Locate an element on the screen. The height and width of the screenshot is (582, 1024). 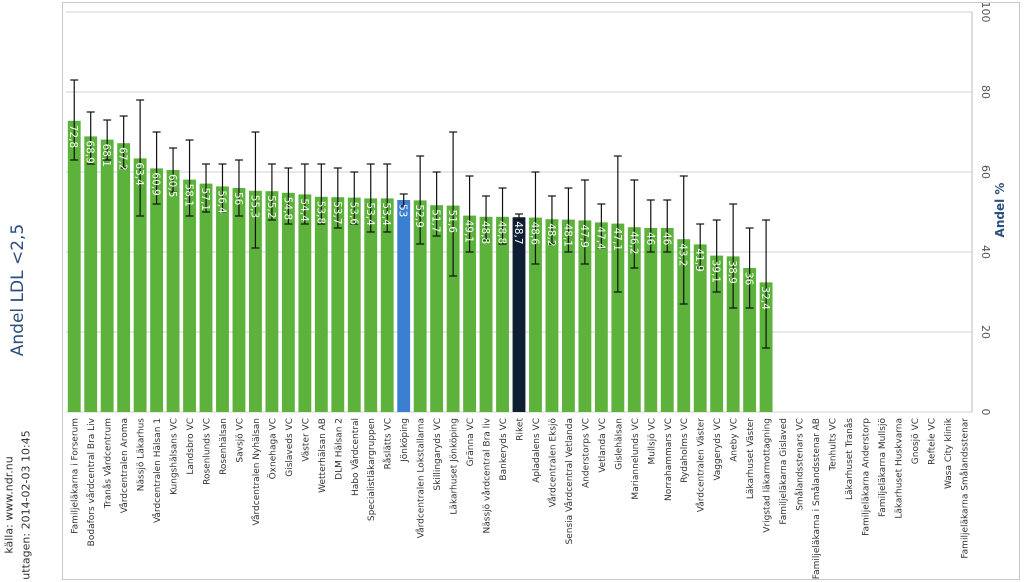
y-axis-label: Andel % is located at coordinates (1000, 210).